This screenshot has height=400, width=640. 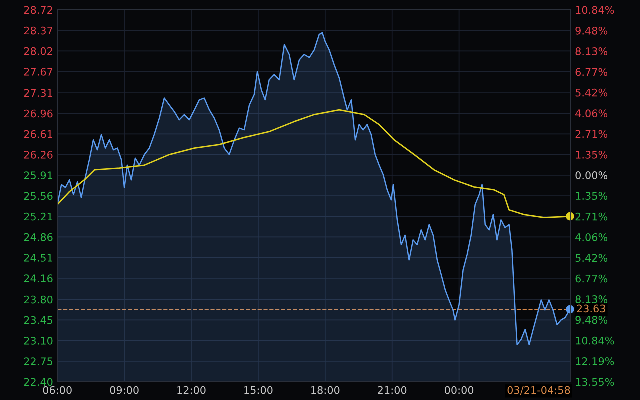 What do you see at coordinates (38, 320) in the screenshot?
I see `y-tick-label: 23.45` at bounding box center [38, 320].